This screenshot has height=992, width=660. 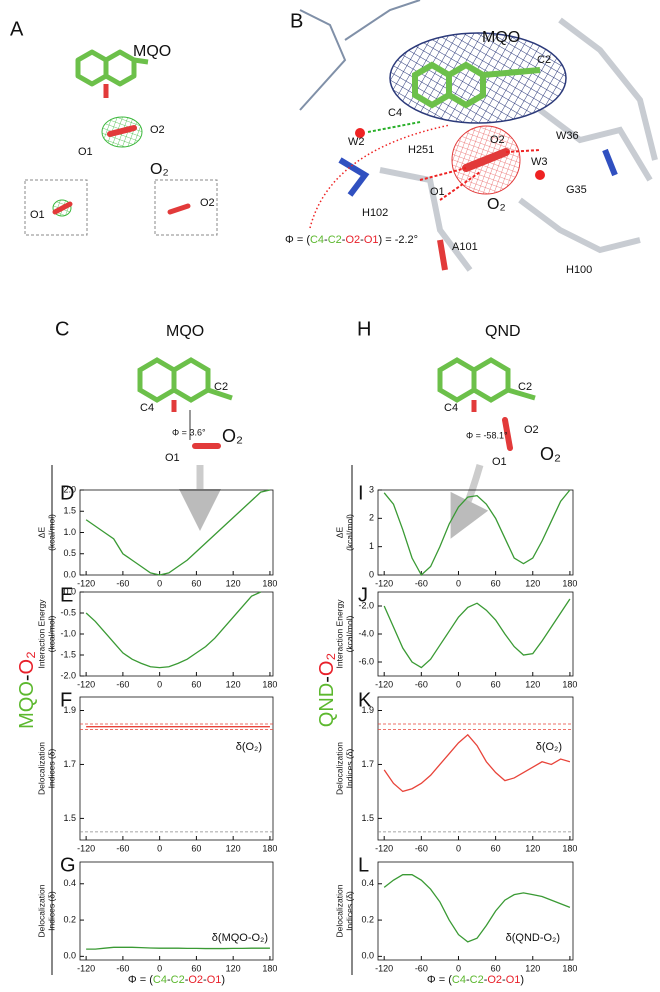 What do you see at coordinates (41, 634) in the screenshot?
I see `y-axis-label: Interaction Energy` at bounding box center [41, 634].